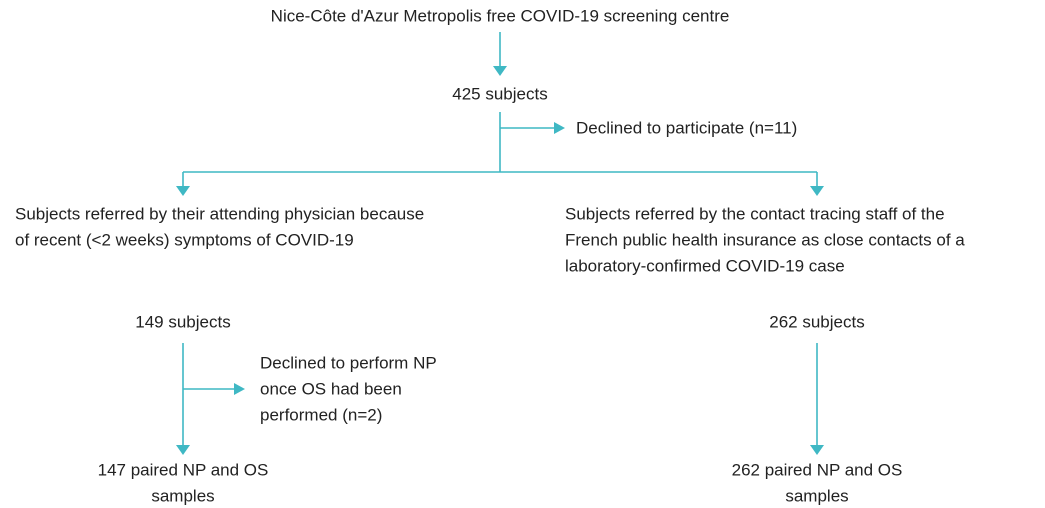 This screenshot has height=508, width=1045. Describe the element at coordinates (686, 127) in the screenshot. I see `exclusion-label: Declined to participate (n=11)` at that location.